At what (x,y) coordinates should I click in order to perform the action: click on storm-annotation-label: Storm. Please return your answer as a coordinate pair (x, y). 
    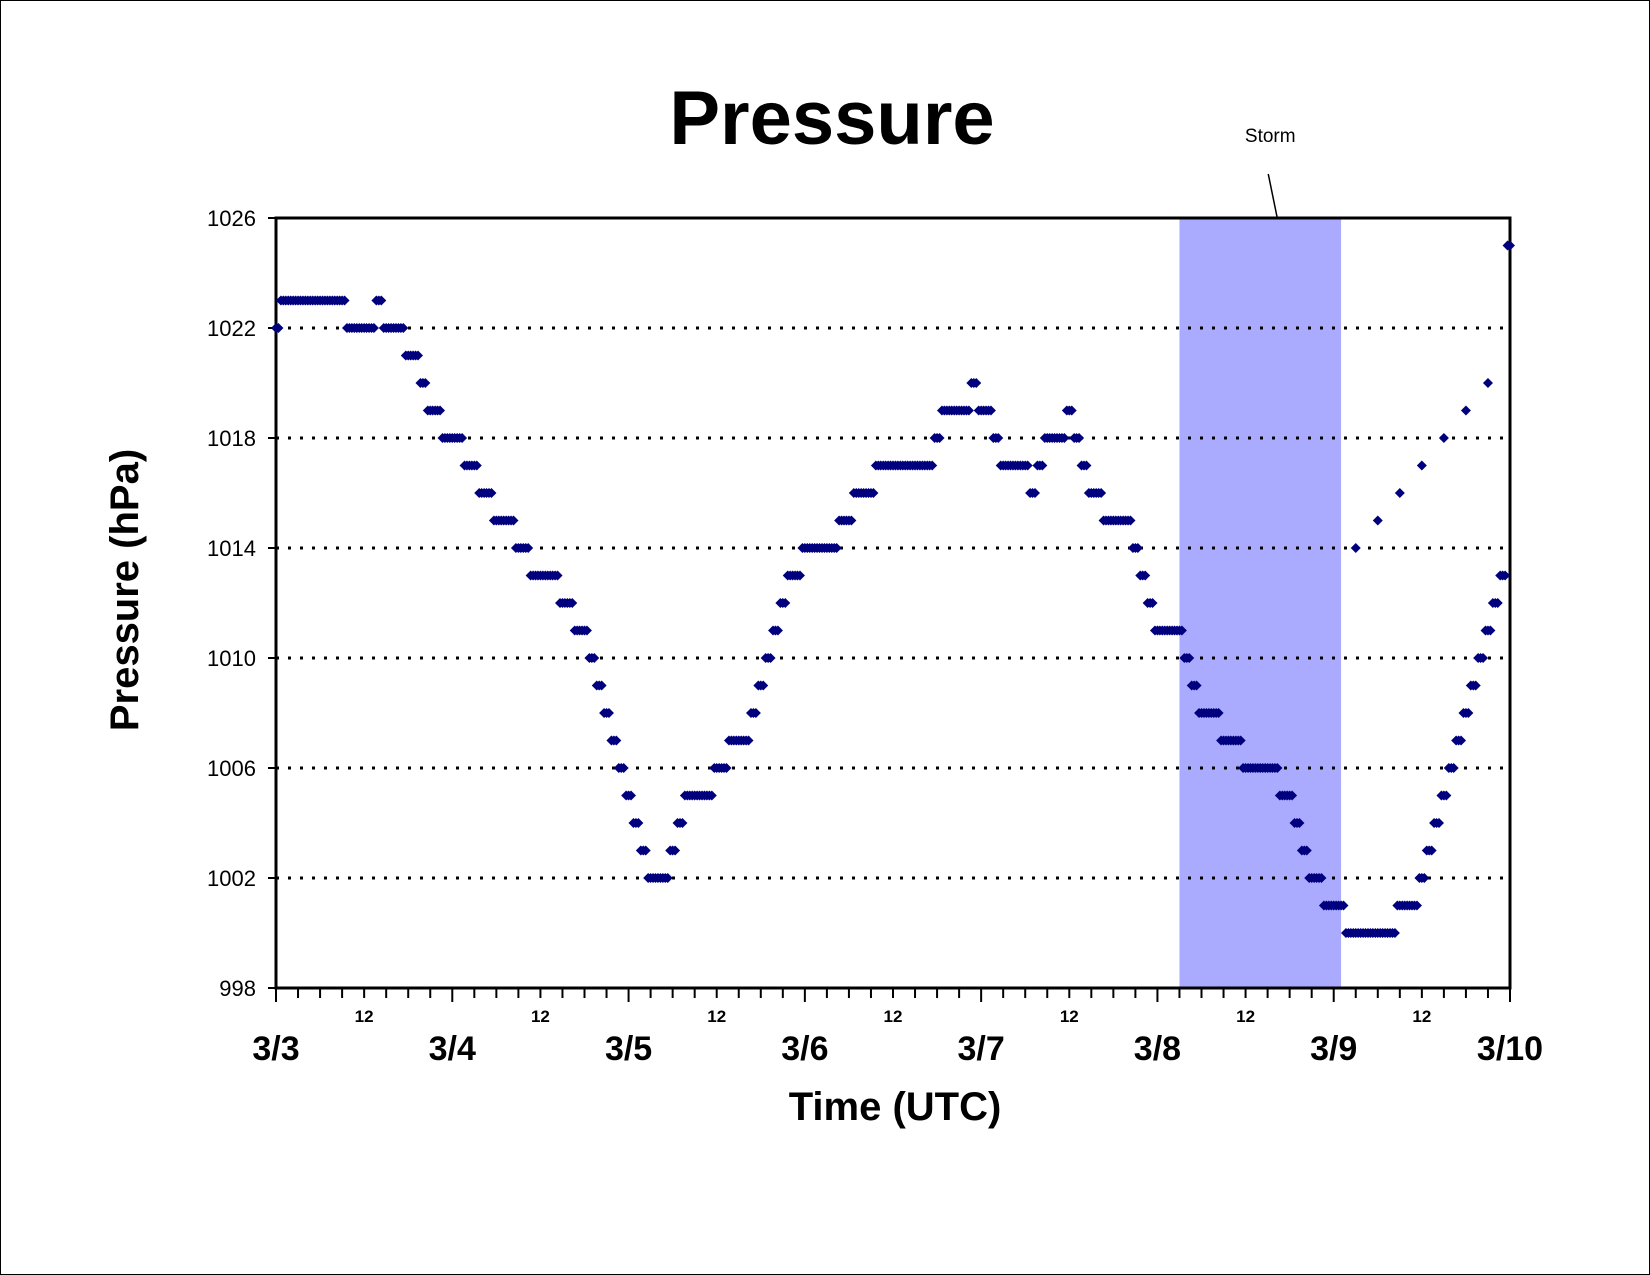
    Looking at the image, I should click on (1270, 136).